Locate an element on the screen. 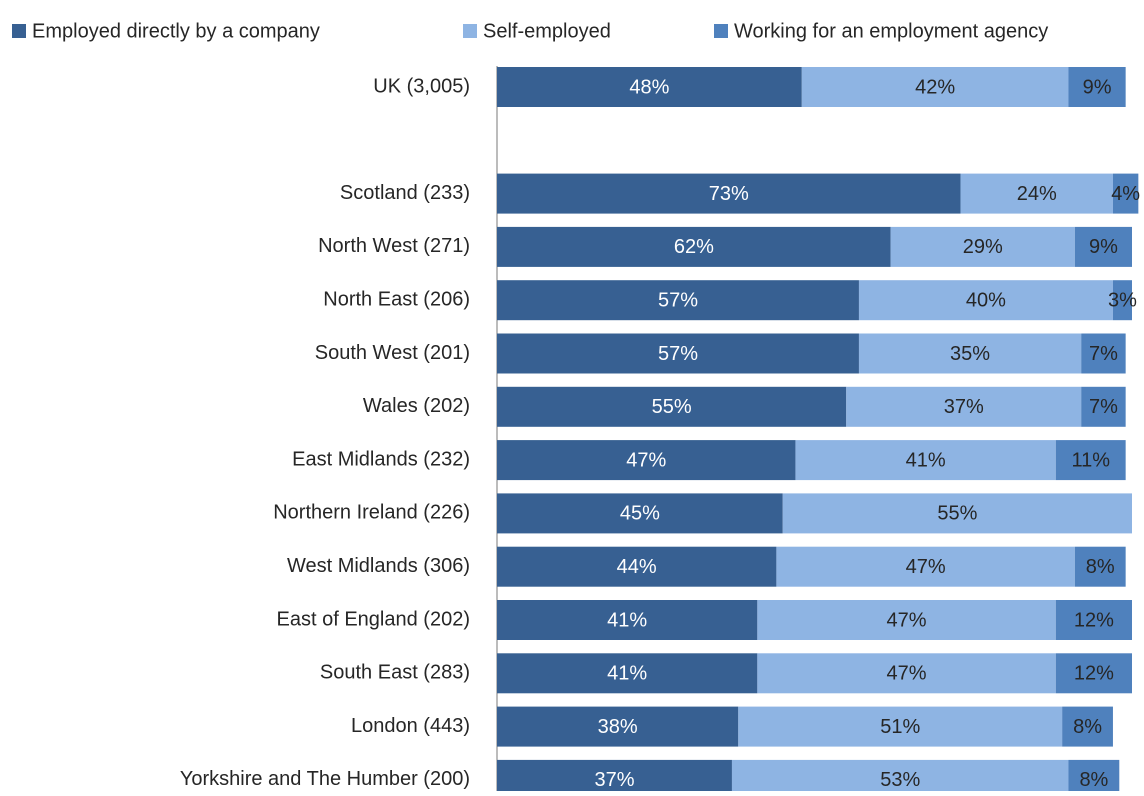 Image resolution: width=1144 pixels, height=796 pixels. data-label: 4% is located at coordinates (1125, 194).